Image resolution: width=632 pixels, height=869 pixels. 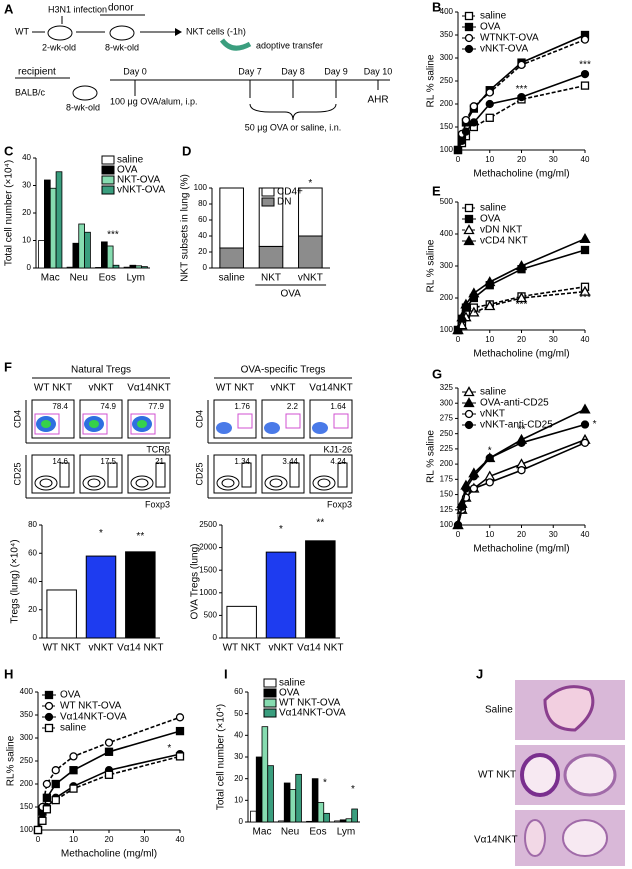 What do you see at coordinates (208, 547) in the screenshot?
I see `y-tick-label: 2000` at bounding box center [208, 547].